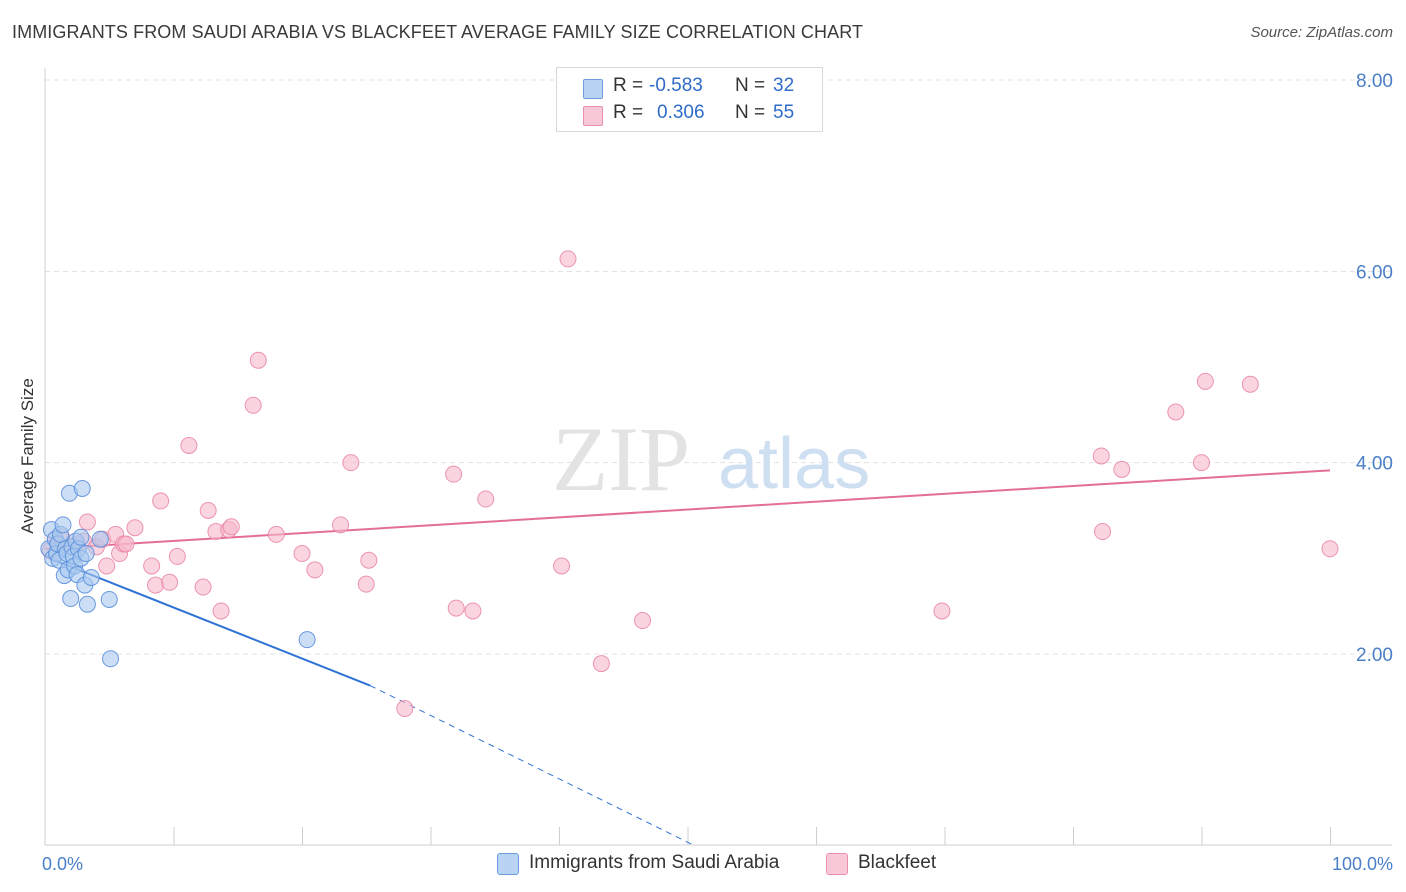 This screenshot has height=892, width=1406. What do you see at coordinates (654, 862) in the screenshot?
I see `bottom-legend-label-saudi: Immigrants from Saudi Arabia` at bounding box center [654, 862].